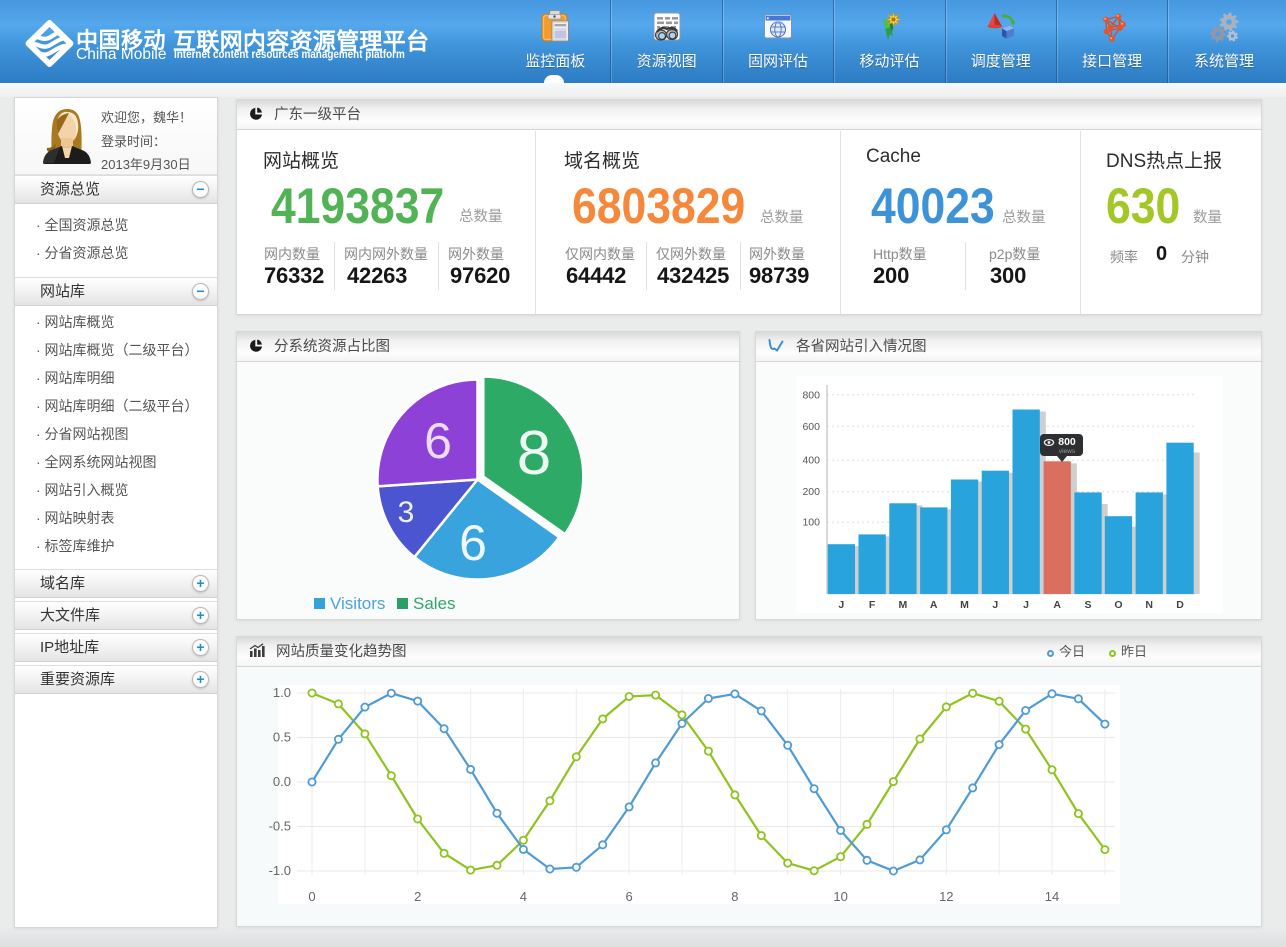 The image size is (1286, 947). Describe the element at coordinates (311, 896) in the screenshot. I see `svg-text: 0` at that location.